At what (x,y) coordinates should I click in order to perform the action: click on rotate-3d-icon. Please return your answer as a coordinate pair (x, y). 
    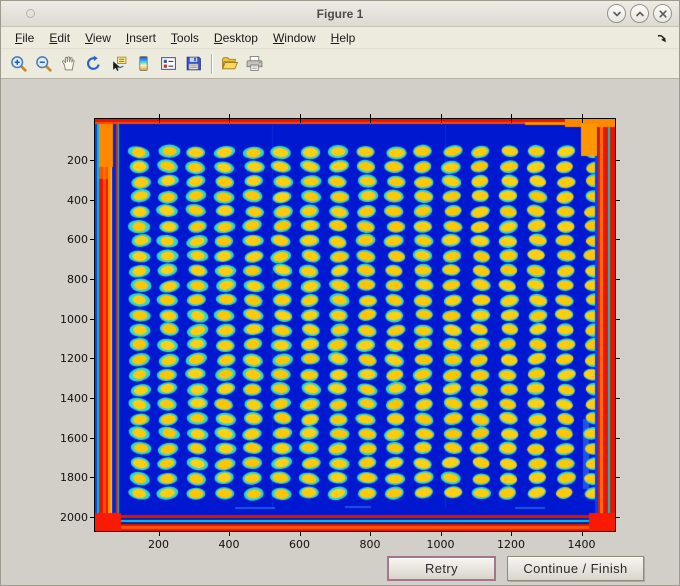
    Looking at the image, I should click on (93, 63).